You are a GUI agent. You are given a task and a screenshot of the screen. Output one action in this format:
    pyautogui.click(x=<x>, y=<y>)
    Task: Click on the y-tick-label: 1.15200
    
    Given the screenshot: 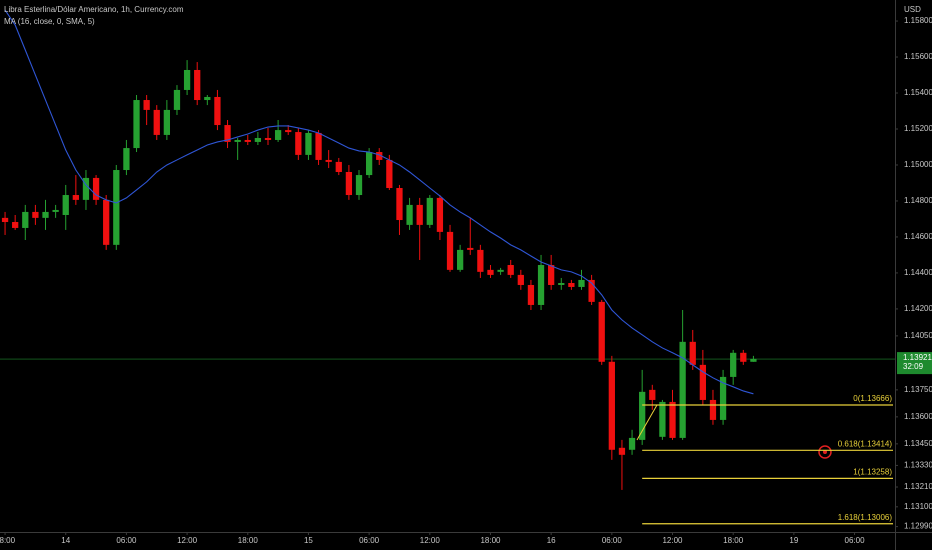 What is the action you would take?
    pyautogui.click(x=918, y=128)
    